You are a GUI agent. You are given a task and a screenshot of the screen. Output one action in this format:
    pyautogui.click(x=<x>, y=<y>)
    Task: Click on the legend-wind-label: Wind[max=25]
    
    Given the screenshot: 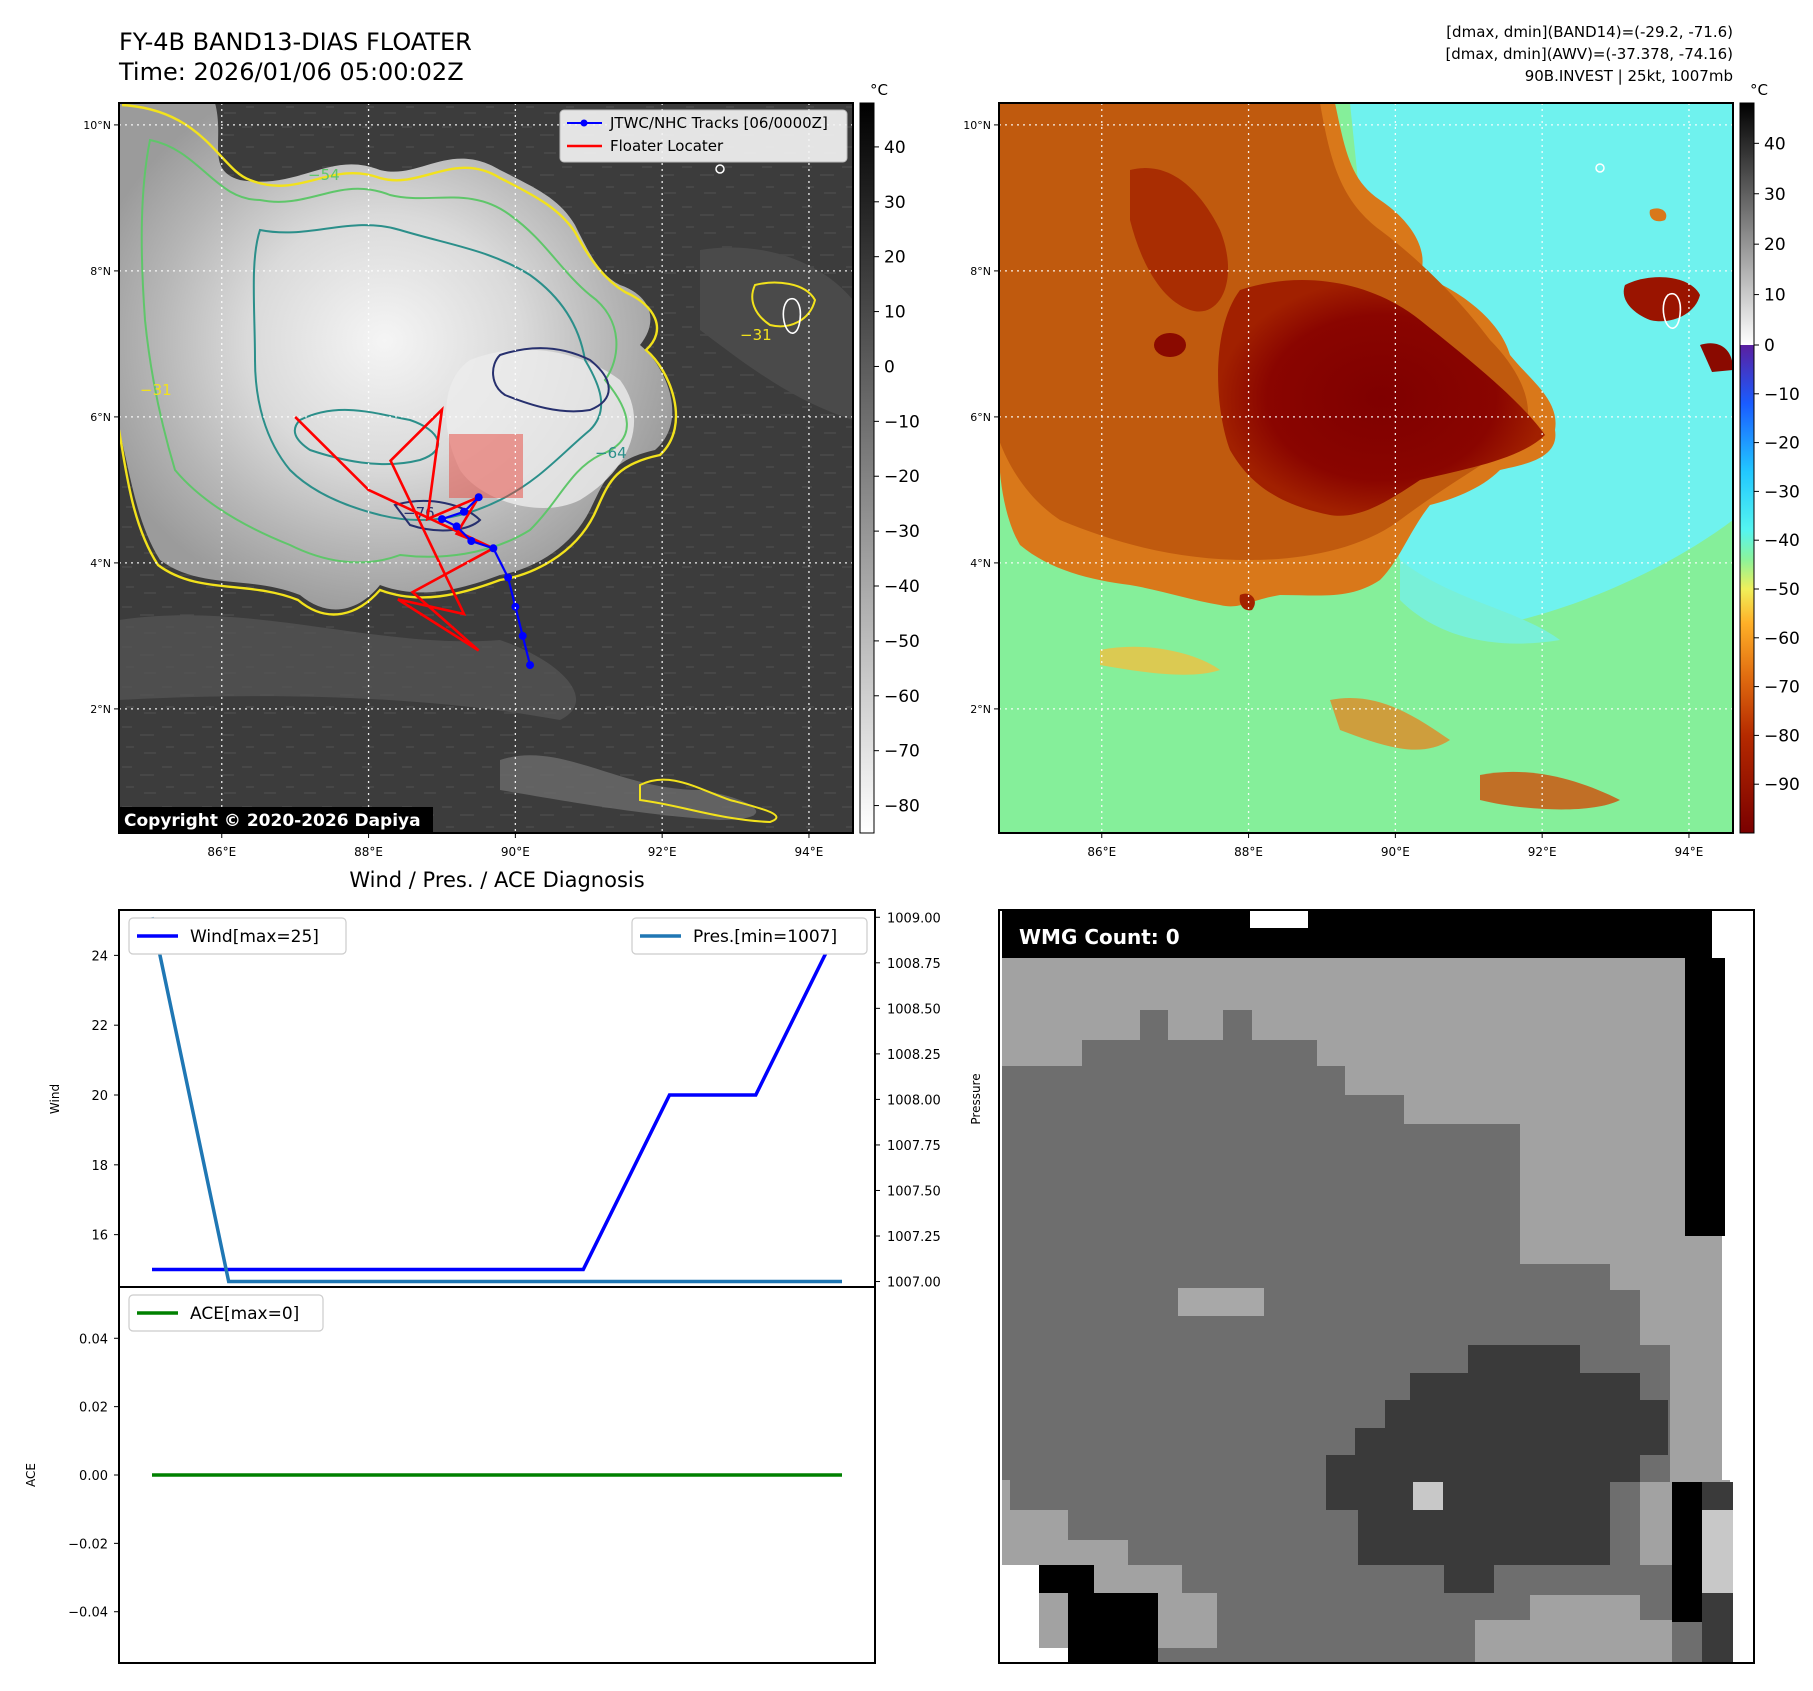 What is the action you would take?
    pyautogui.click(x=254, y=937)
    